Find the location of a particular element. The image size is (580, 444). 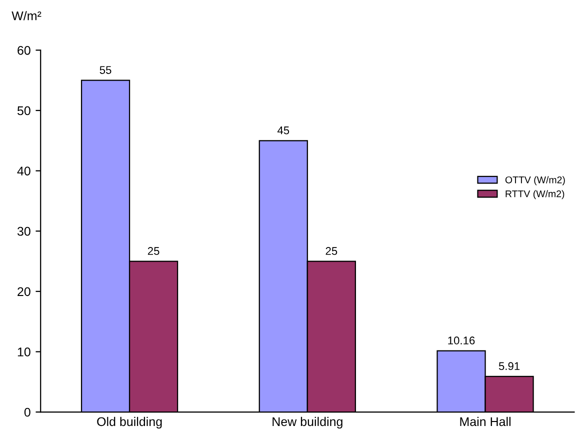

legend-label: RTTV (W/m2) is located at coordinates (535, 195).